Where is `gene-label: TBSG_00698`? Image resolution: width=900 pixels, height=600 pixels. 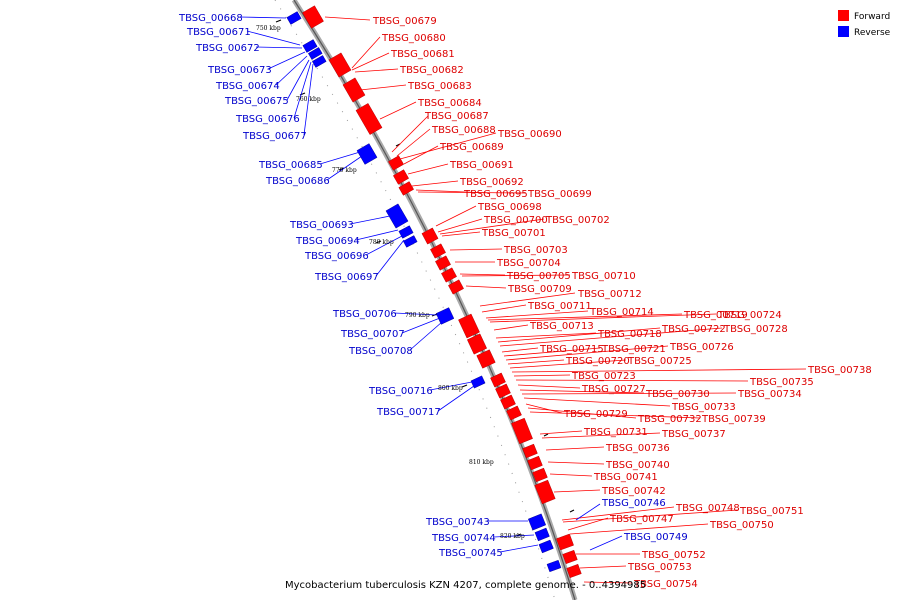 gene-label: TBSG_00698 is located at coordinates (509, 207).